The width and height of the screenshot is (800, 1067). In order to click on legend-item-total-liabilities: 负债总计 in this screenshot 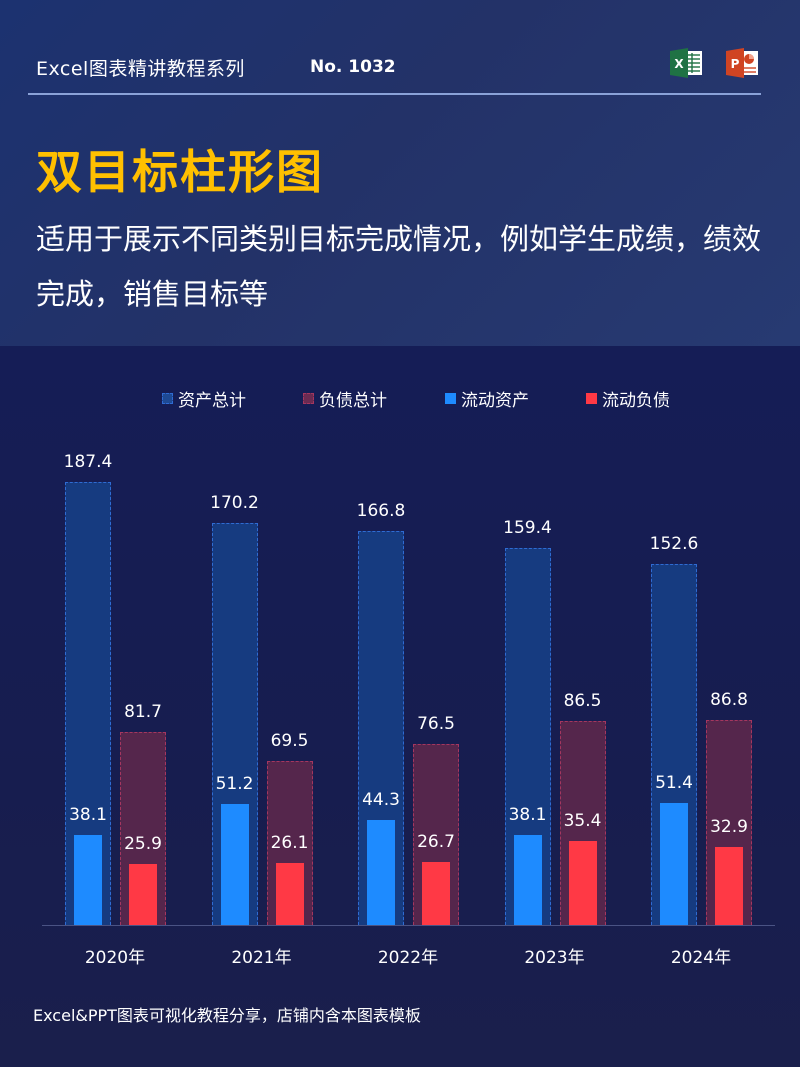, I will do `click(345, 398)`.